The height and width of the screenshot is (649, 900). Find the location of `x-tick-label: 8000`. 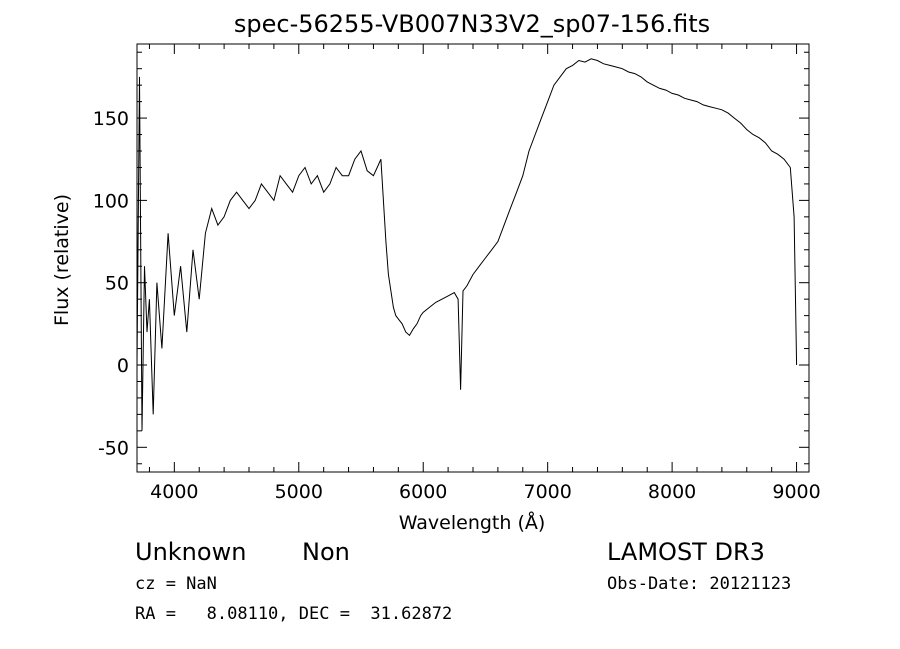

x-tick-label: 8000 is located at coordinates (672, 492).